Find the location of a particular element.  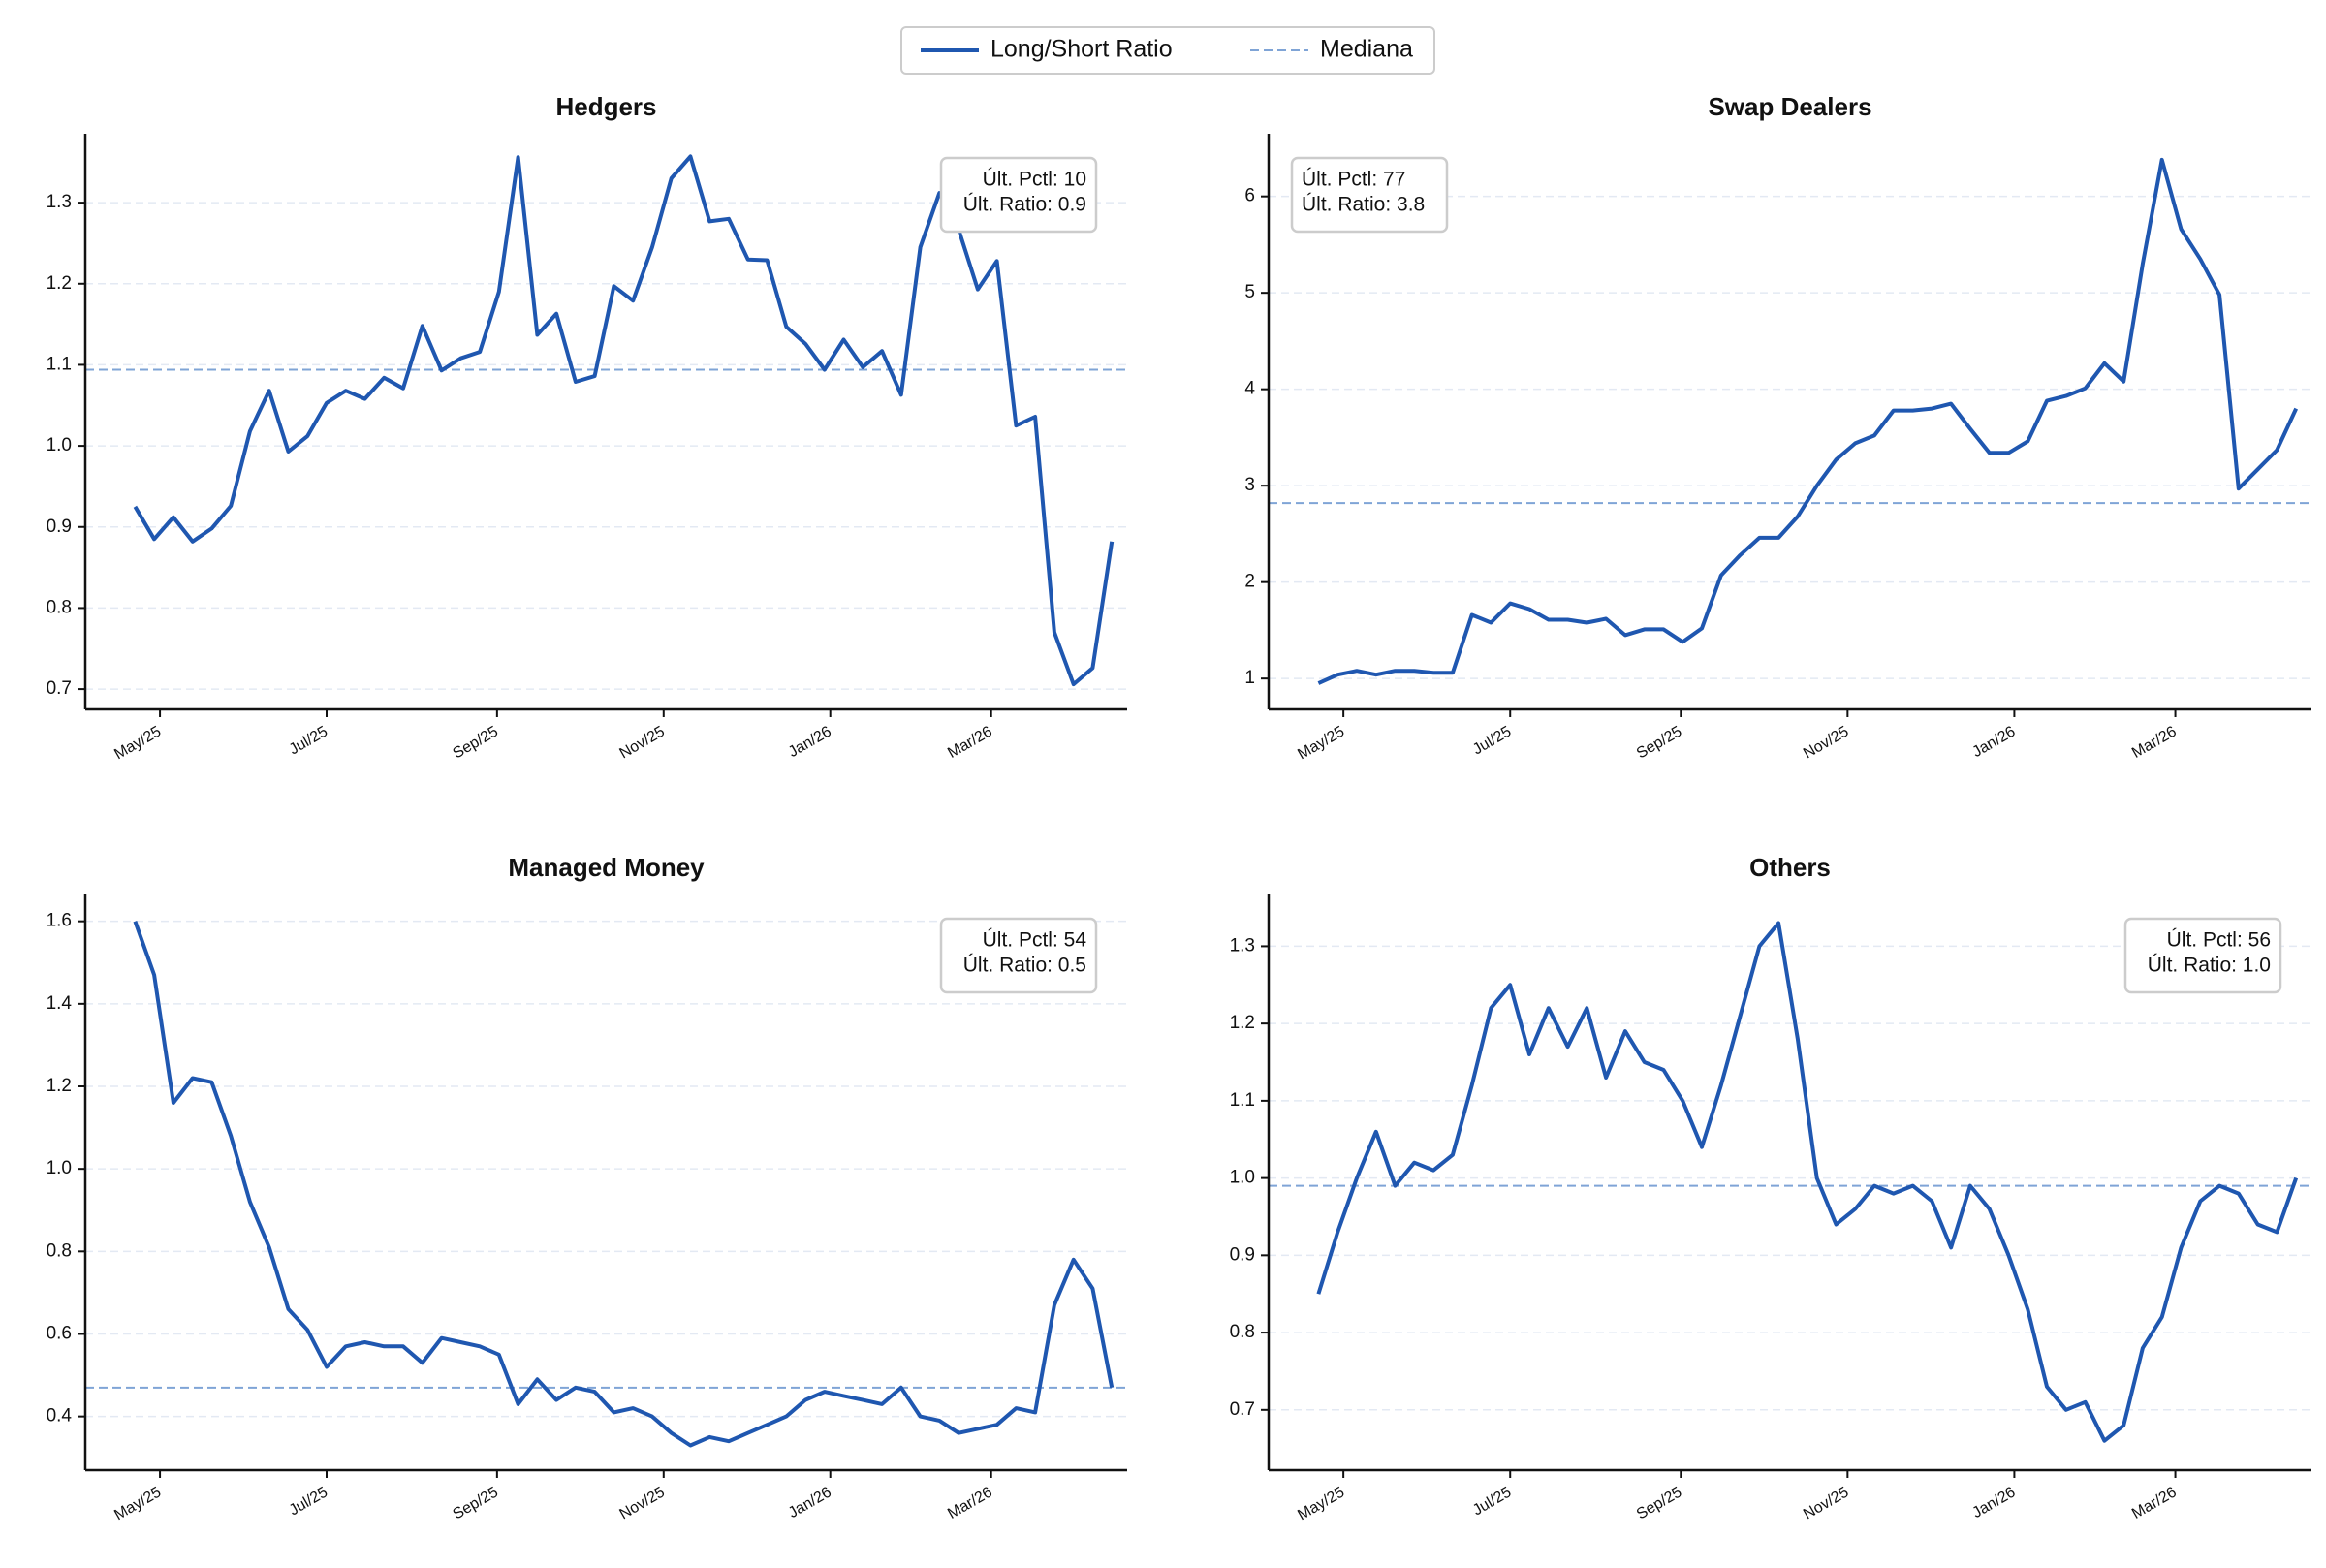

y-tick-label: 3 is located at coordinates (1249, 485).